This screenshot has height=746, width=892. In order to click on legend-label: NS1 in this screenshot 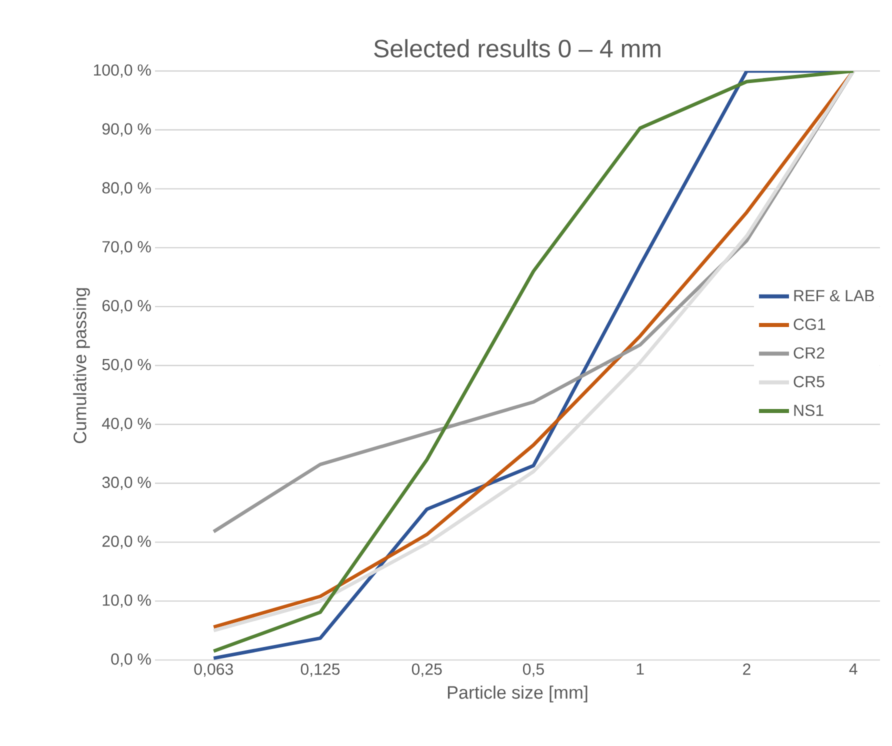, I will do `click(809, 410)`.